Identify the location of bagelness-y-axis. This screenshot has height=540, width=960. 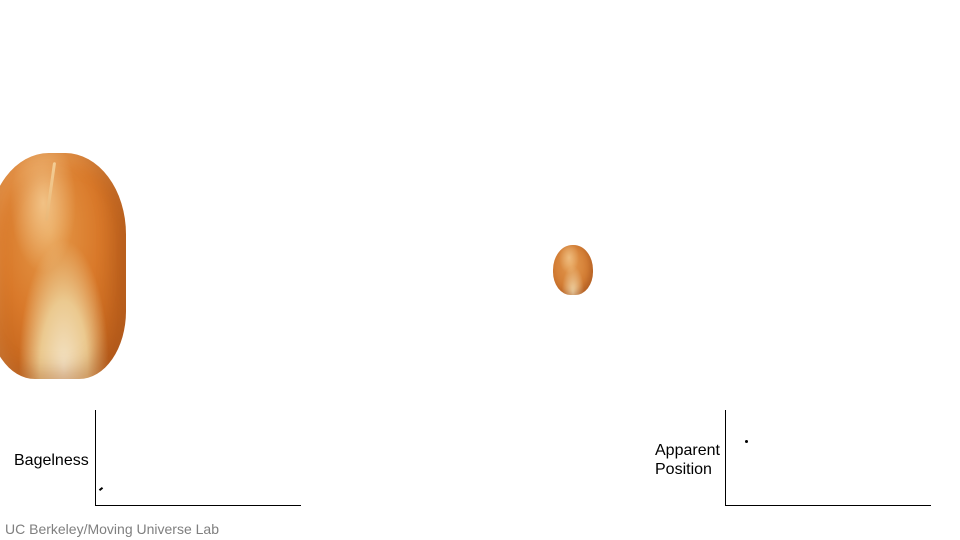
(95, 458).